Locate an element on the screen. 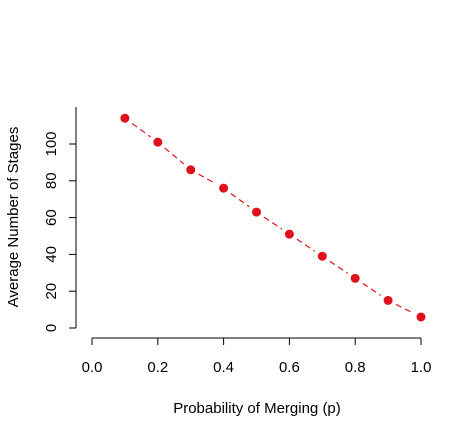 This screenshot has width=474, height=436. y-axis-title: Average Number of Stages is located at coordinates (13, 217).